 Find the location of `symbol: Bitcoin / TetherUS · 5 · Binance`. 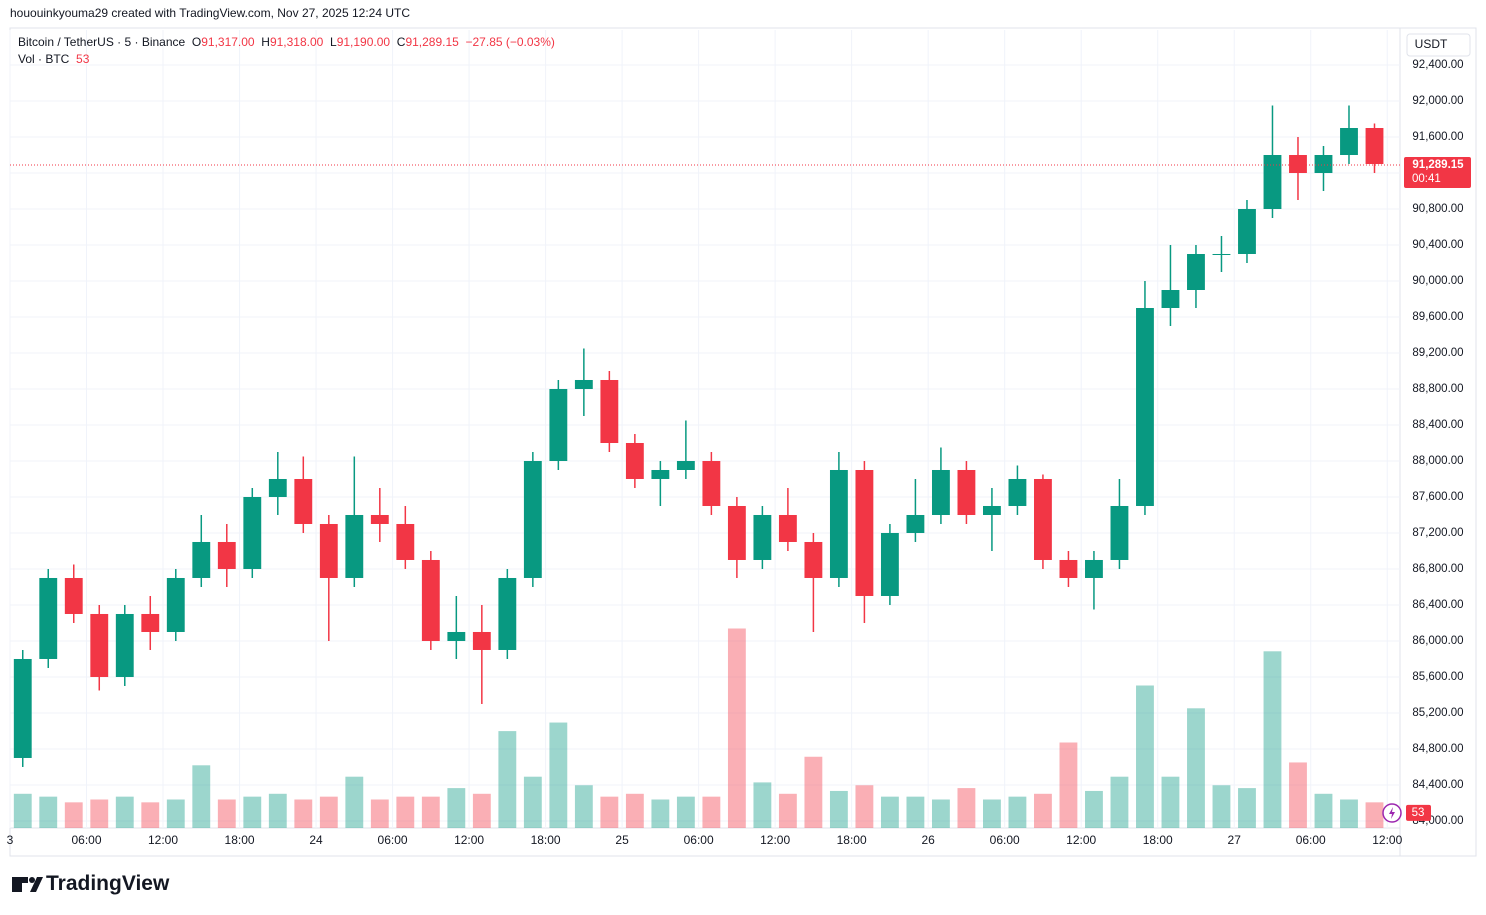

symbol: Bitcoin / TetherUS · 5 · Binance is located at coordinates (102, 42).